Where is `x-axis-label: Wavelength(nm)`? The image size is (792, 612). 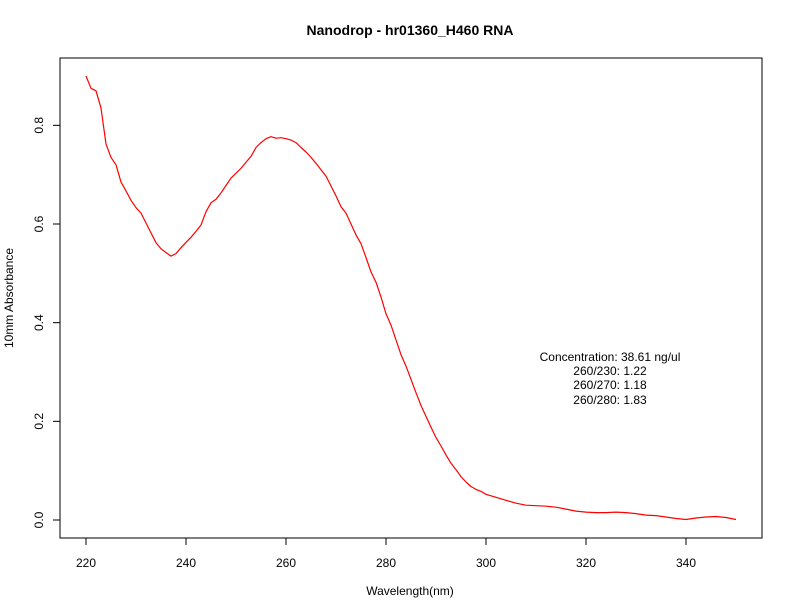
x-axis-label: Wavelength(nm) is located at coordinates (410, 591).